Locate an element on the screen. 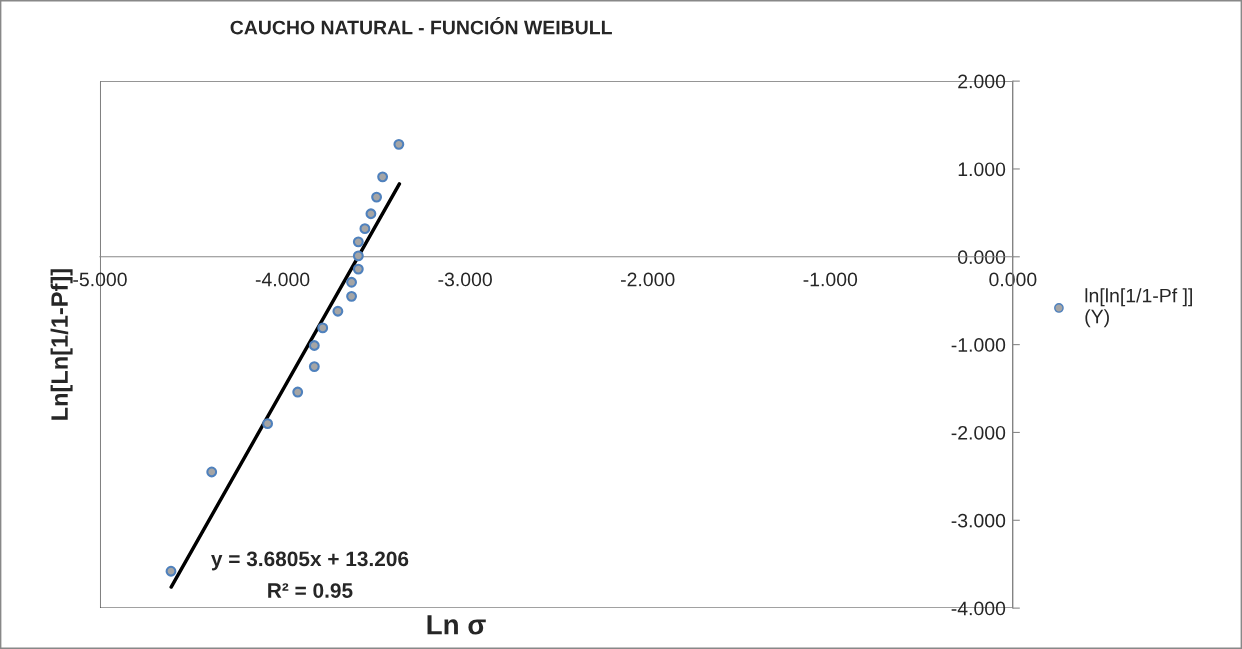  x-tick-label: -4.000 is located at coordinates (282, 279).